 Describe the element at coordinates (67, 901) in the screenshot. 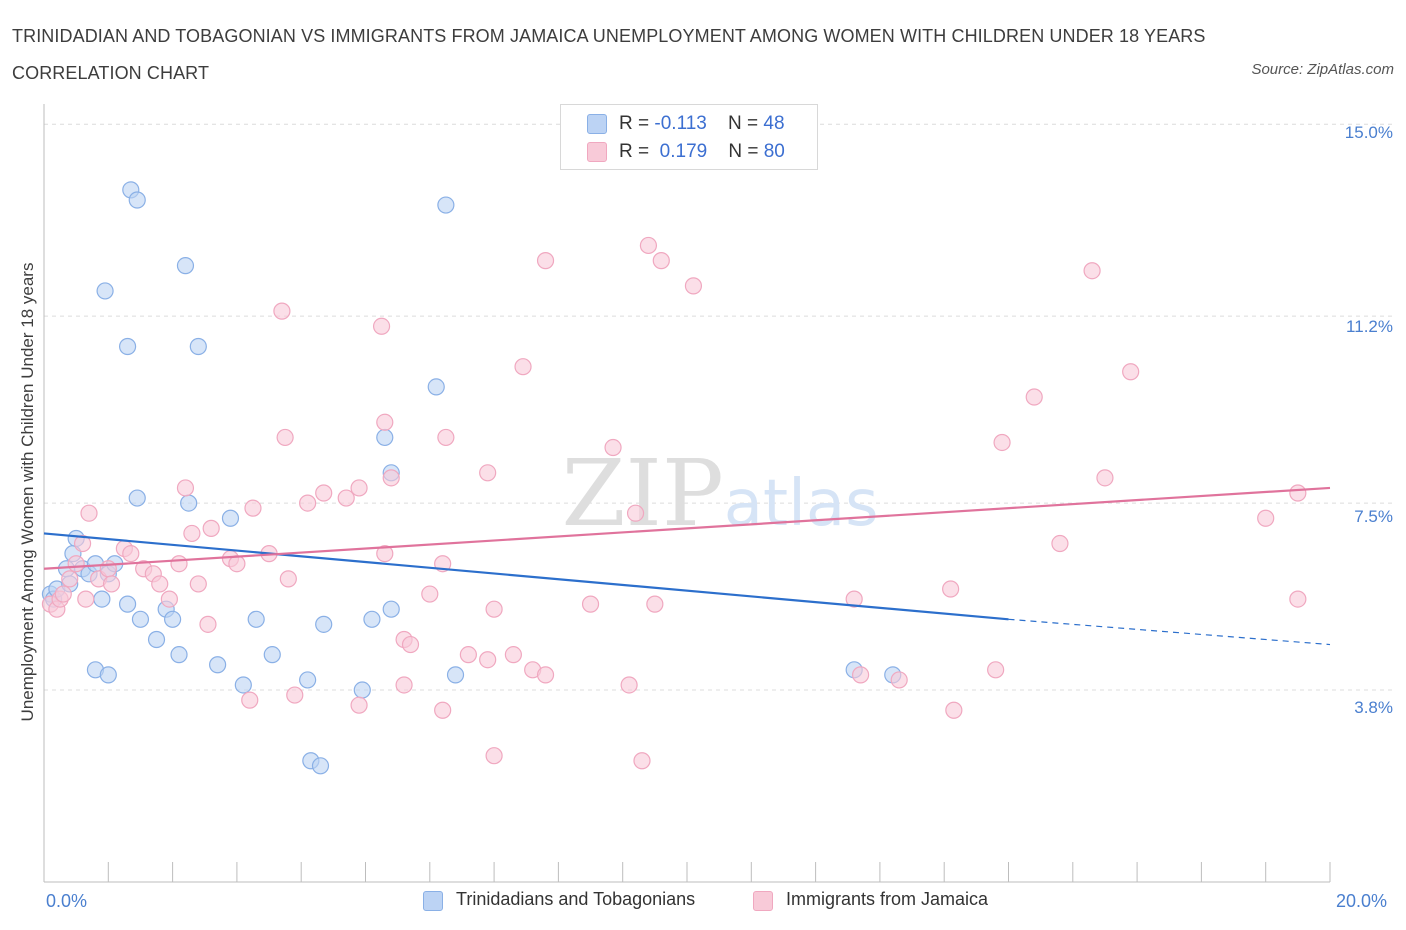

I see `x-tick-label: 0.0%` at that location.